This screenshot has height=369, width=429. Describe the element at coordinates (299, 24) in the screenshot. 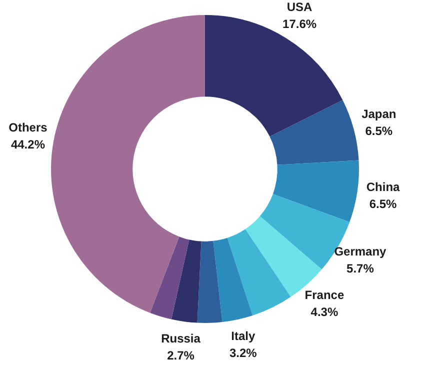

I see `data-label: 17.6%` at that location.